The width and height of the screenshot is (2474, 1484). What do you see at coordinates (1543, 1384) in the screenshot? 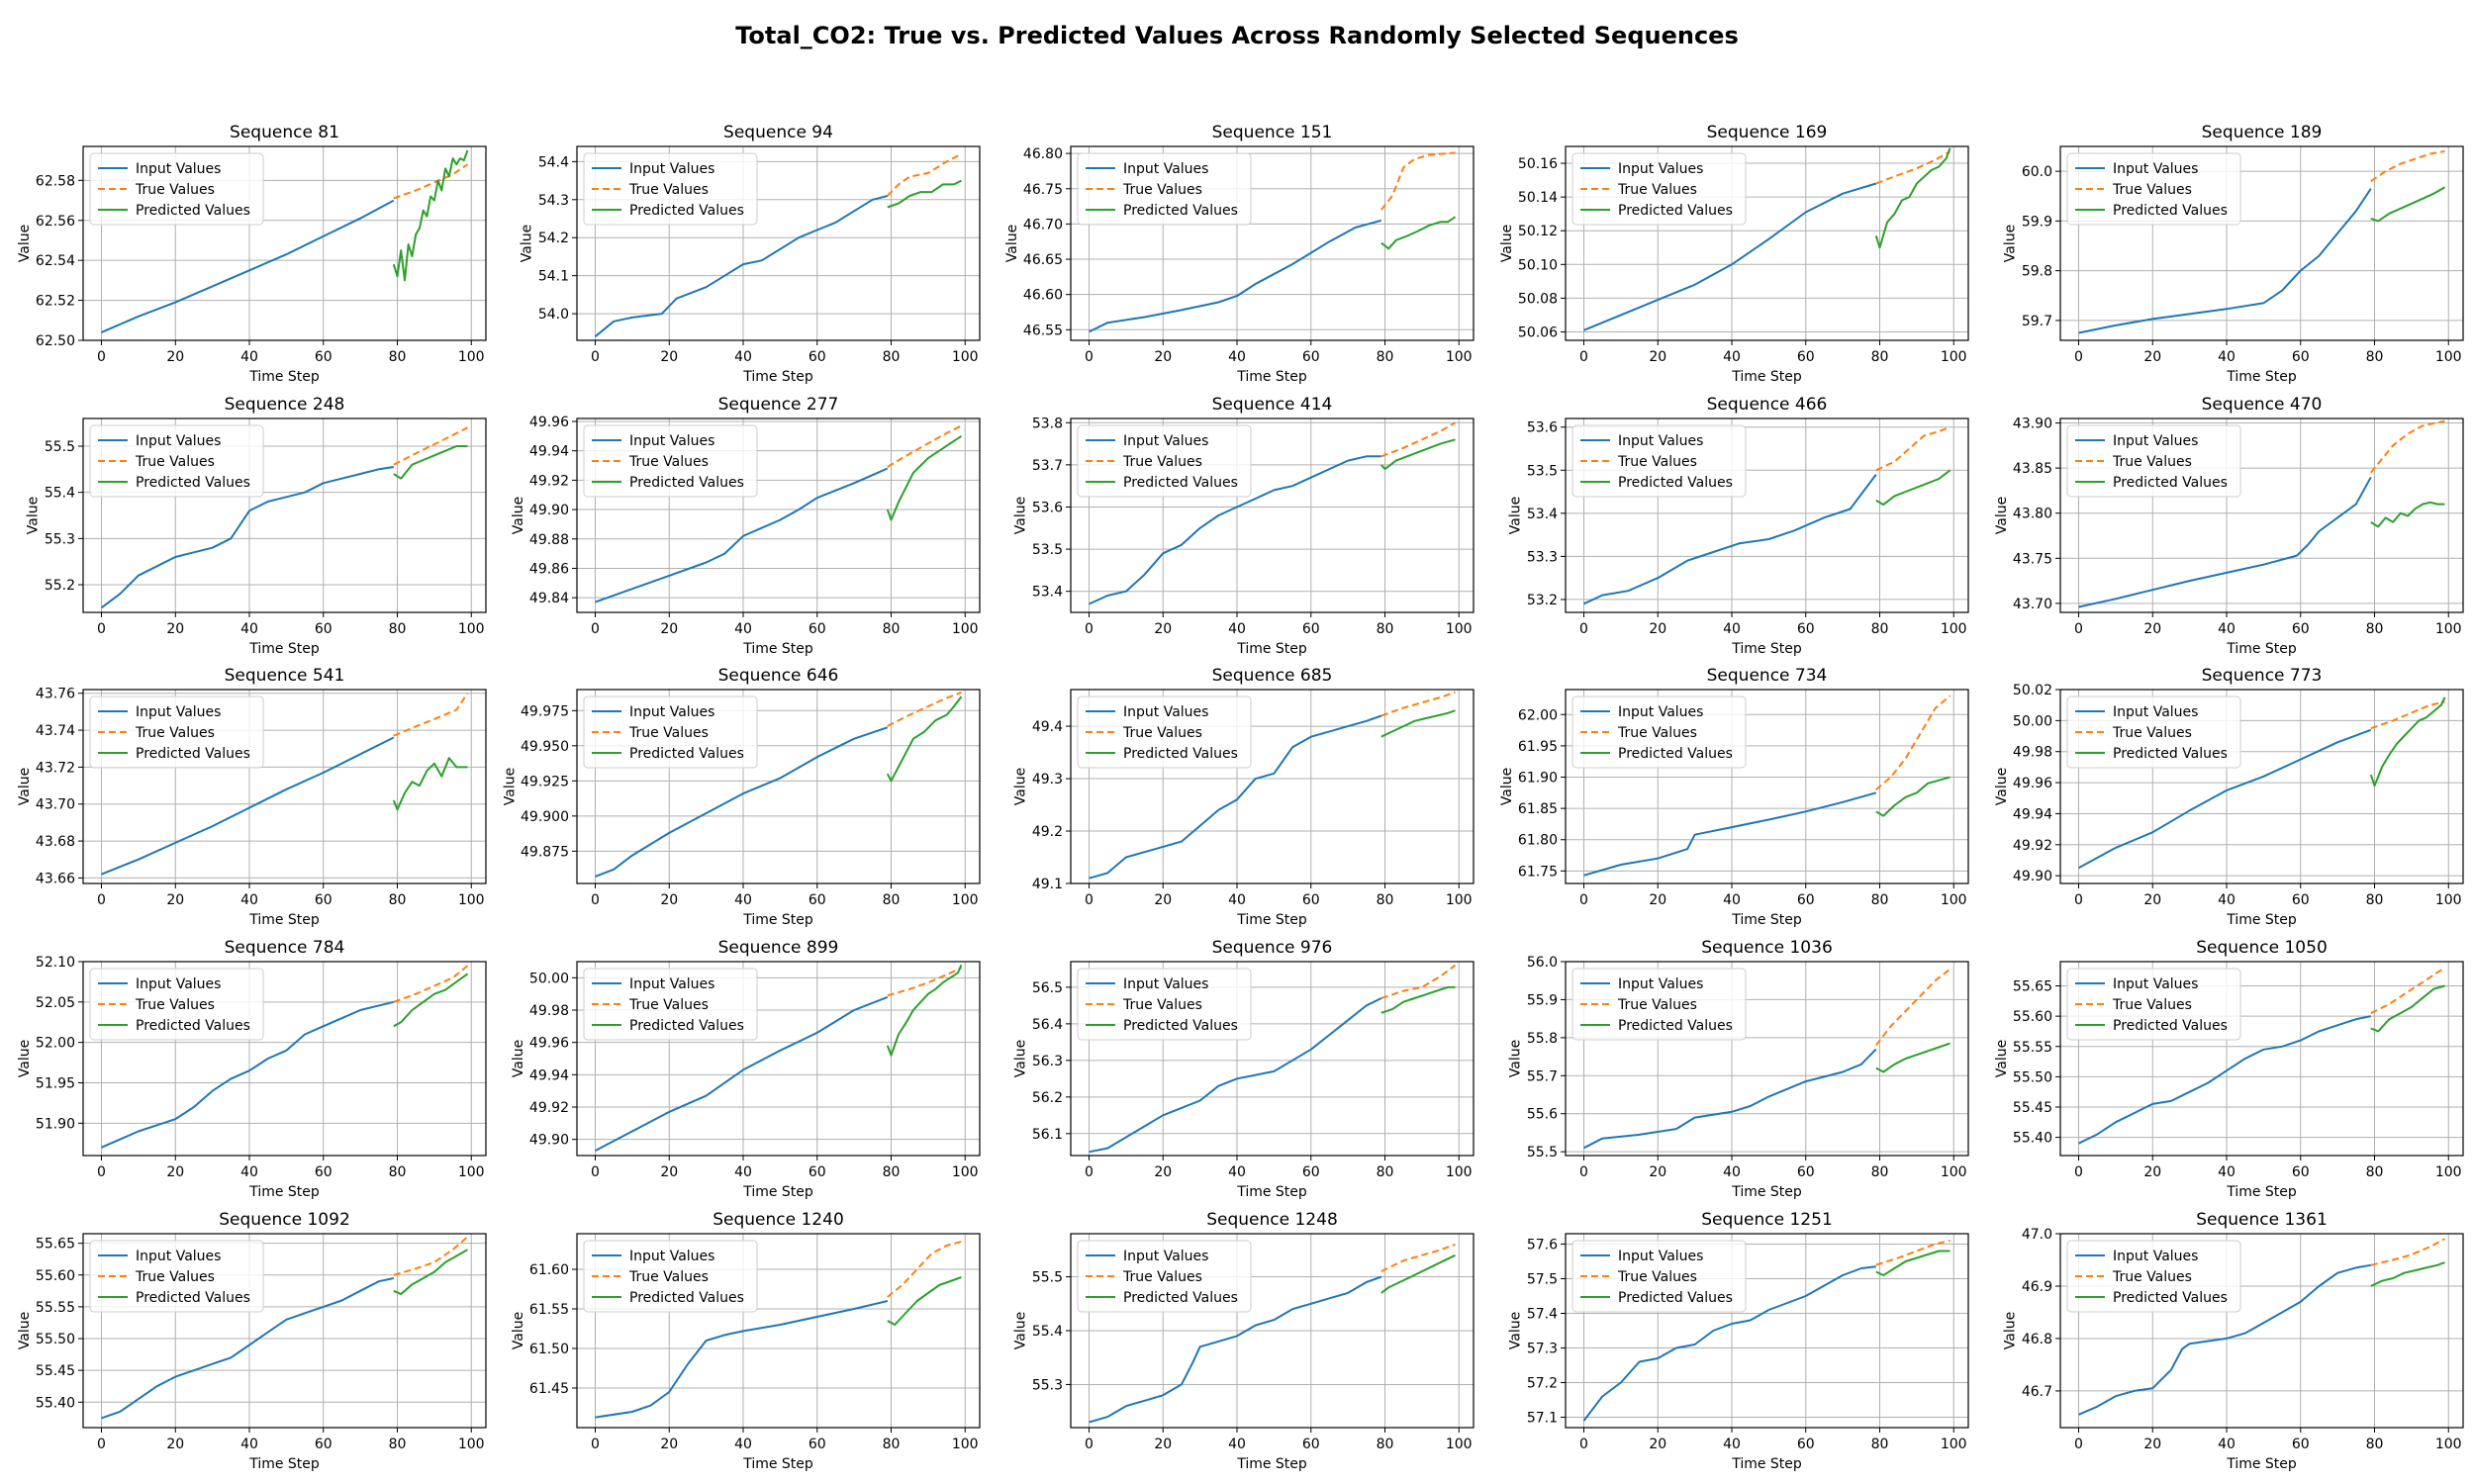
I see `y-tick-label: 57.2` at bounding box center [1543, 1384].